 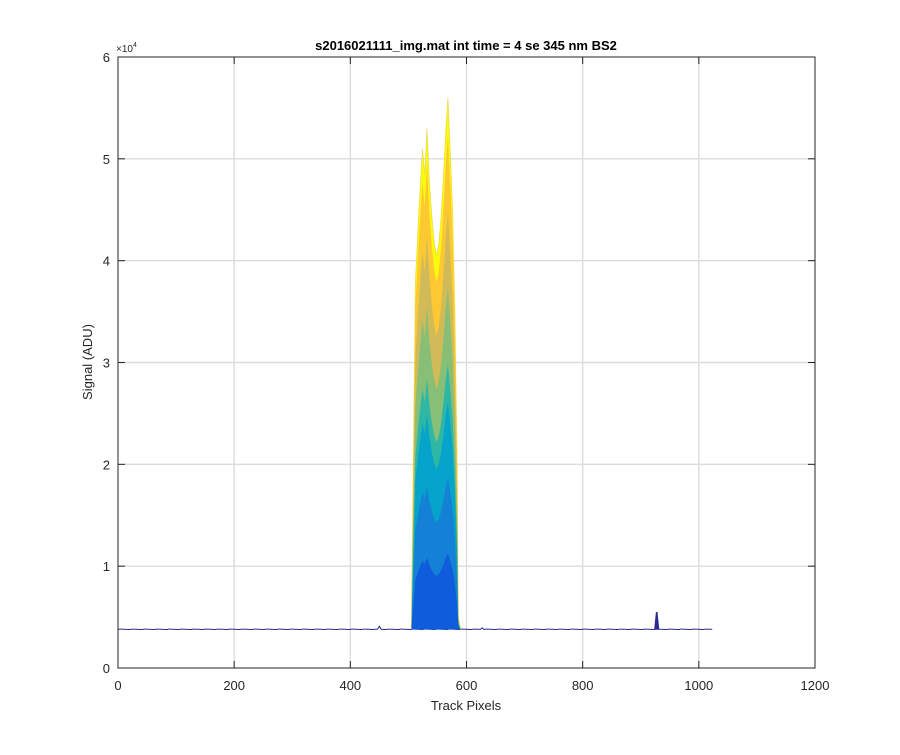 I want to click on x-tick-label: 200, so click(x=234, y=685).